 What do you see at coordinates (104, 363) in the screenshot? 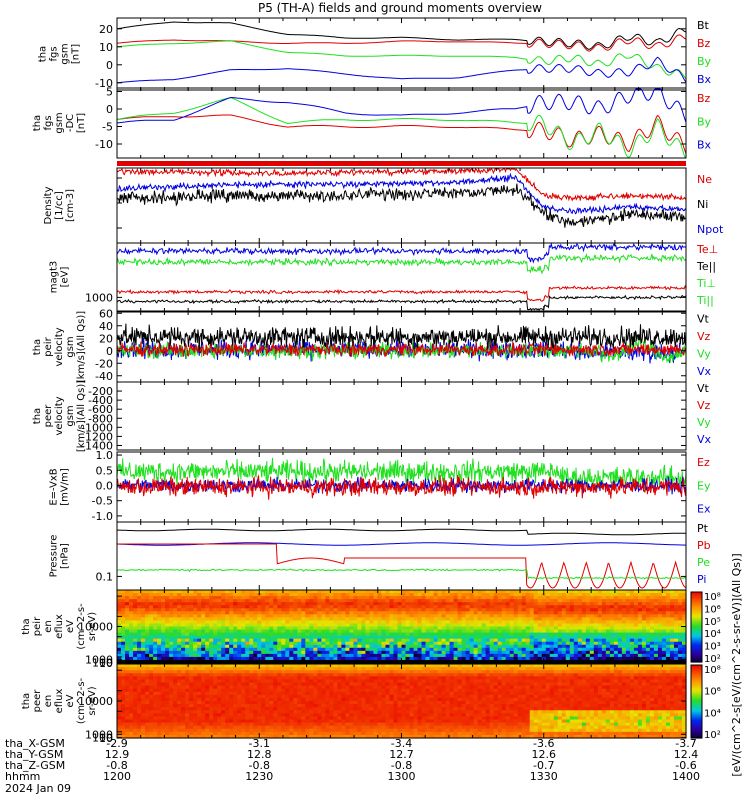
I see `ytick-label: -20` at bounding box center [104, 363].